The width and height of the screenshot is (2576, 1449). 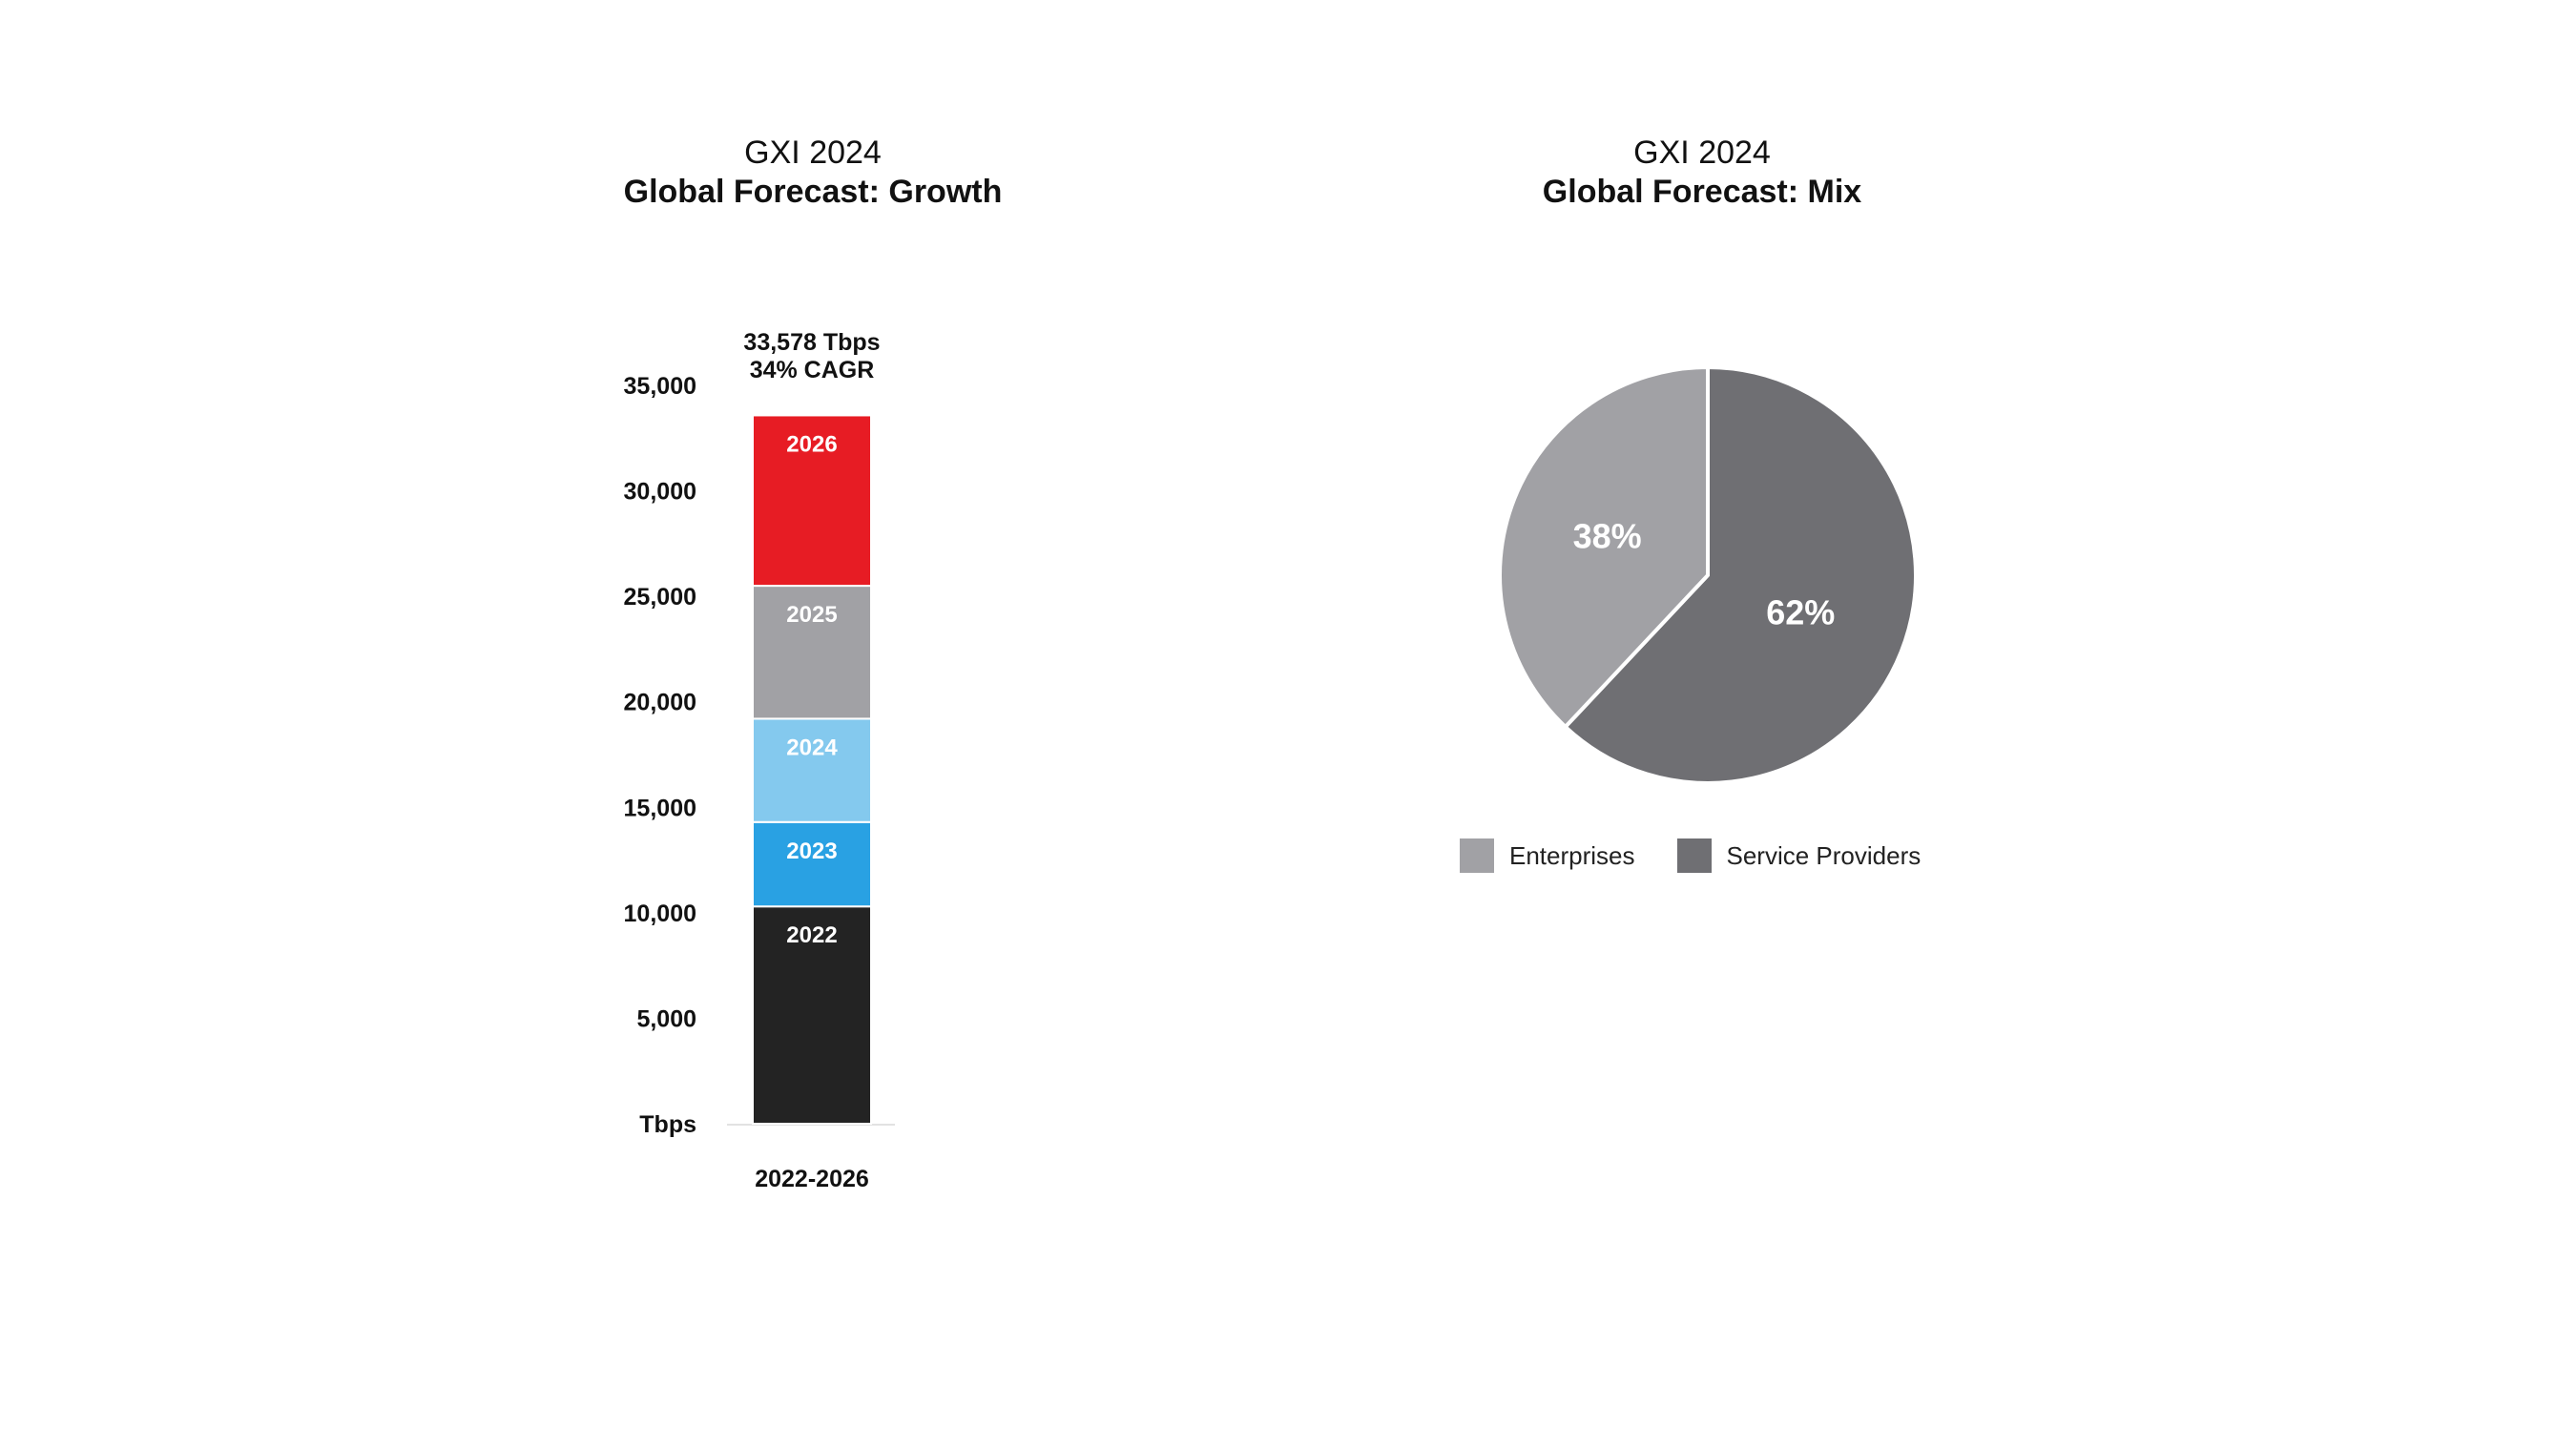 What do you see at coordinates (1572, 855) in the screenshot?
I see `legend-label-enterprises: Enterprises` at bounding box center [1572, 855].